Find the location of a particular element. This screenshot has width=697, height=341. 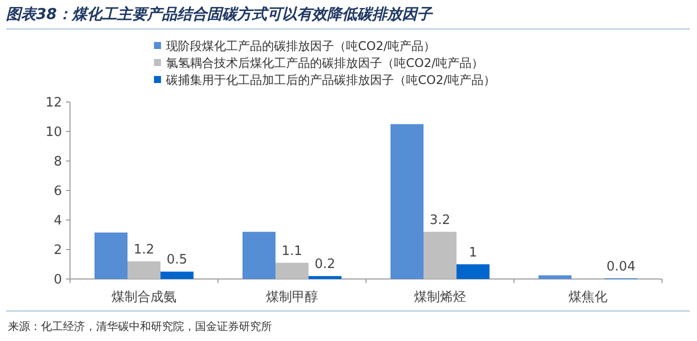

y-tick-label: 12 is located at coordinates (53, 103).